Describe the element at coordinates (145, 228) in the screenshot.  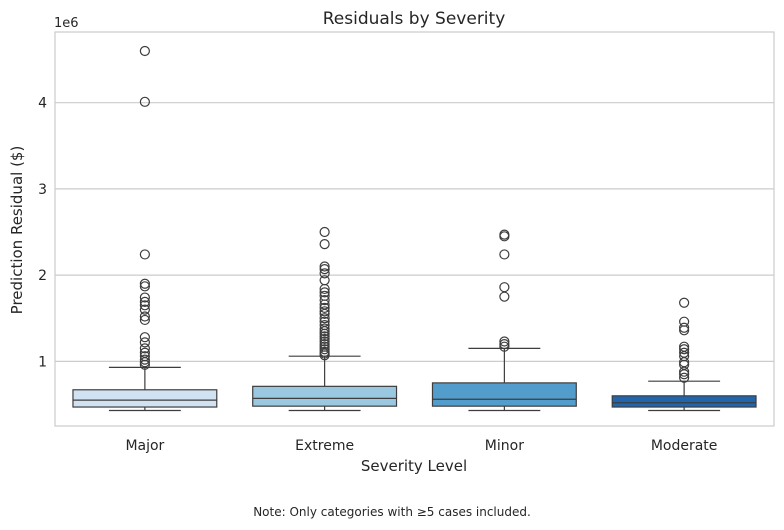
I see `box-major` at that location.